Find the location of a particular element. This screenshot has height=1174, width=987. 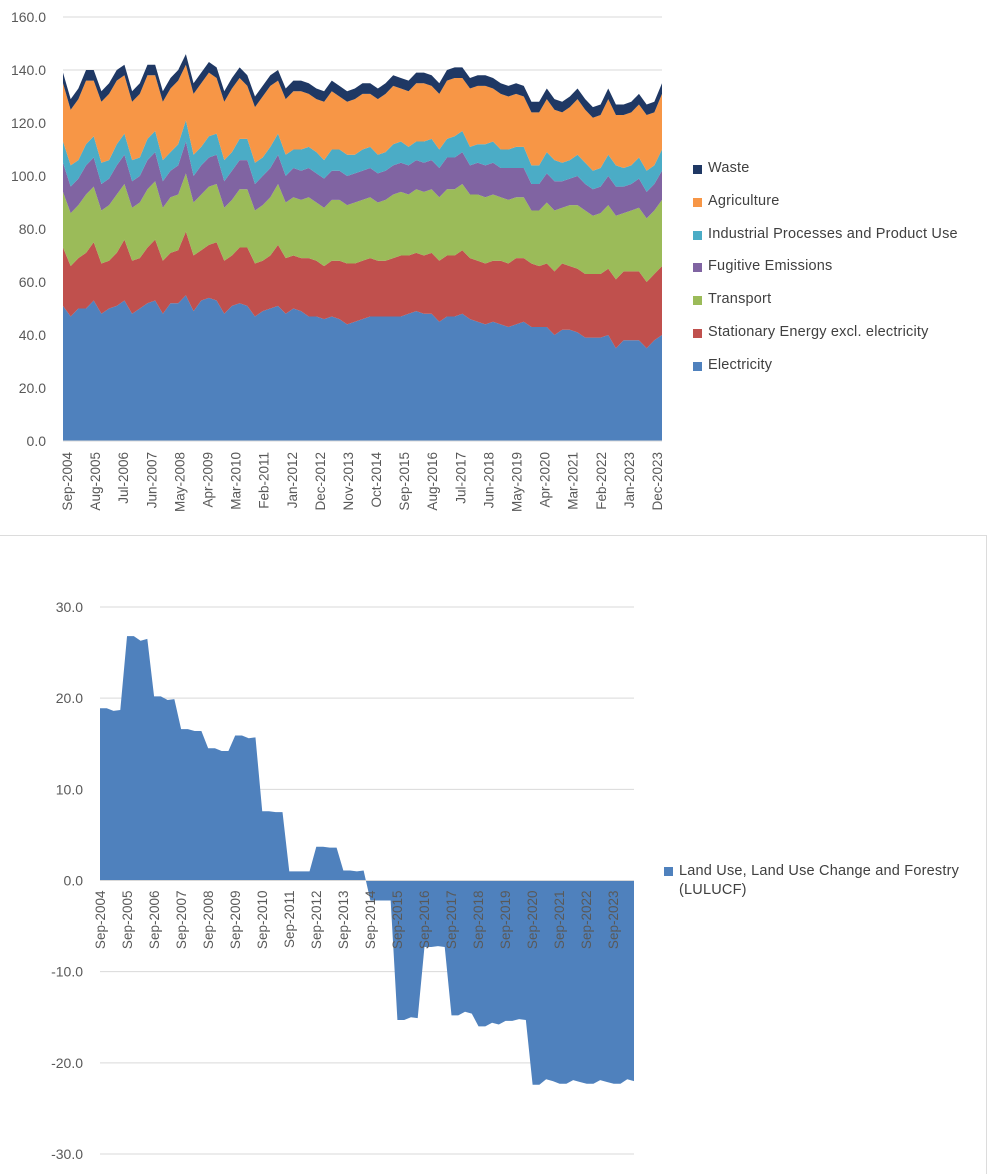

y-tick-label: 160.0 is located at coordinates (28, 17).